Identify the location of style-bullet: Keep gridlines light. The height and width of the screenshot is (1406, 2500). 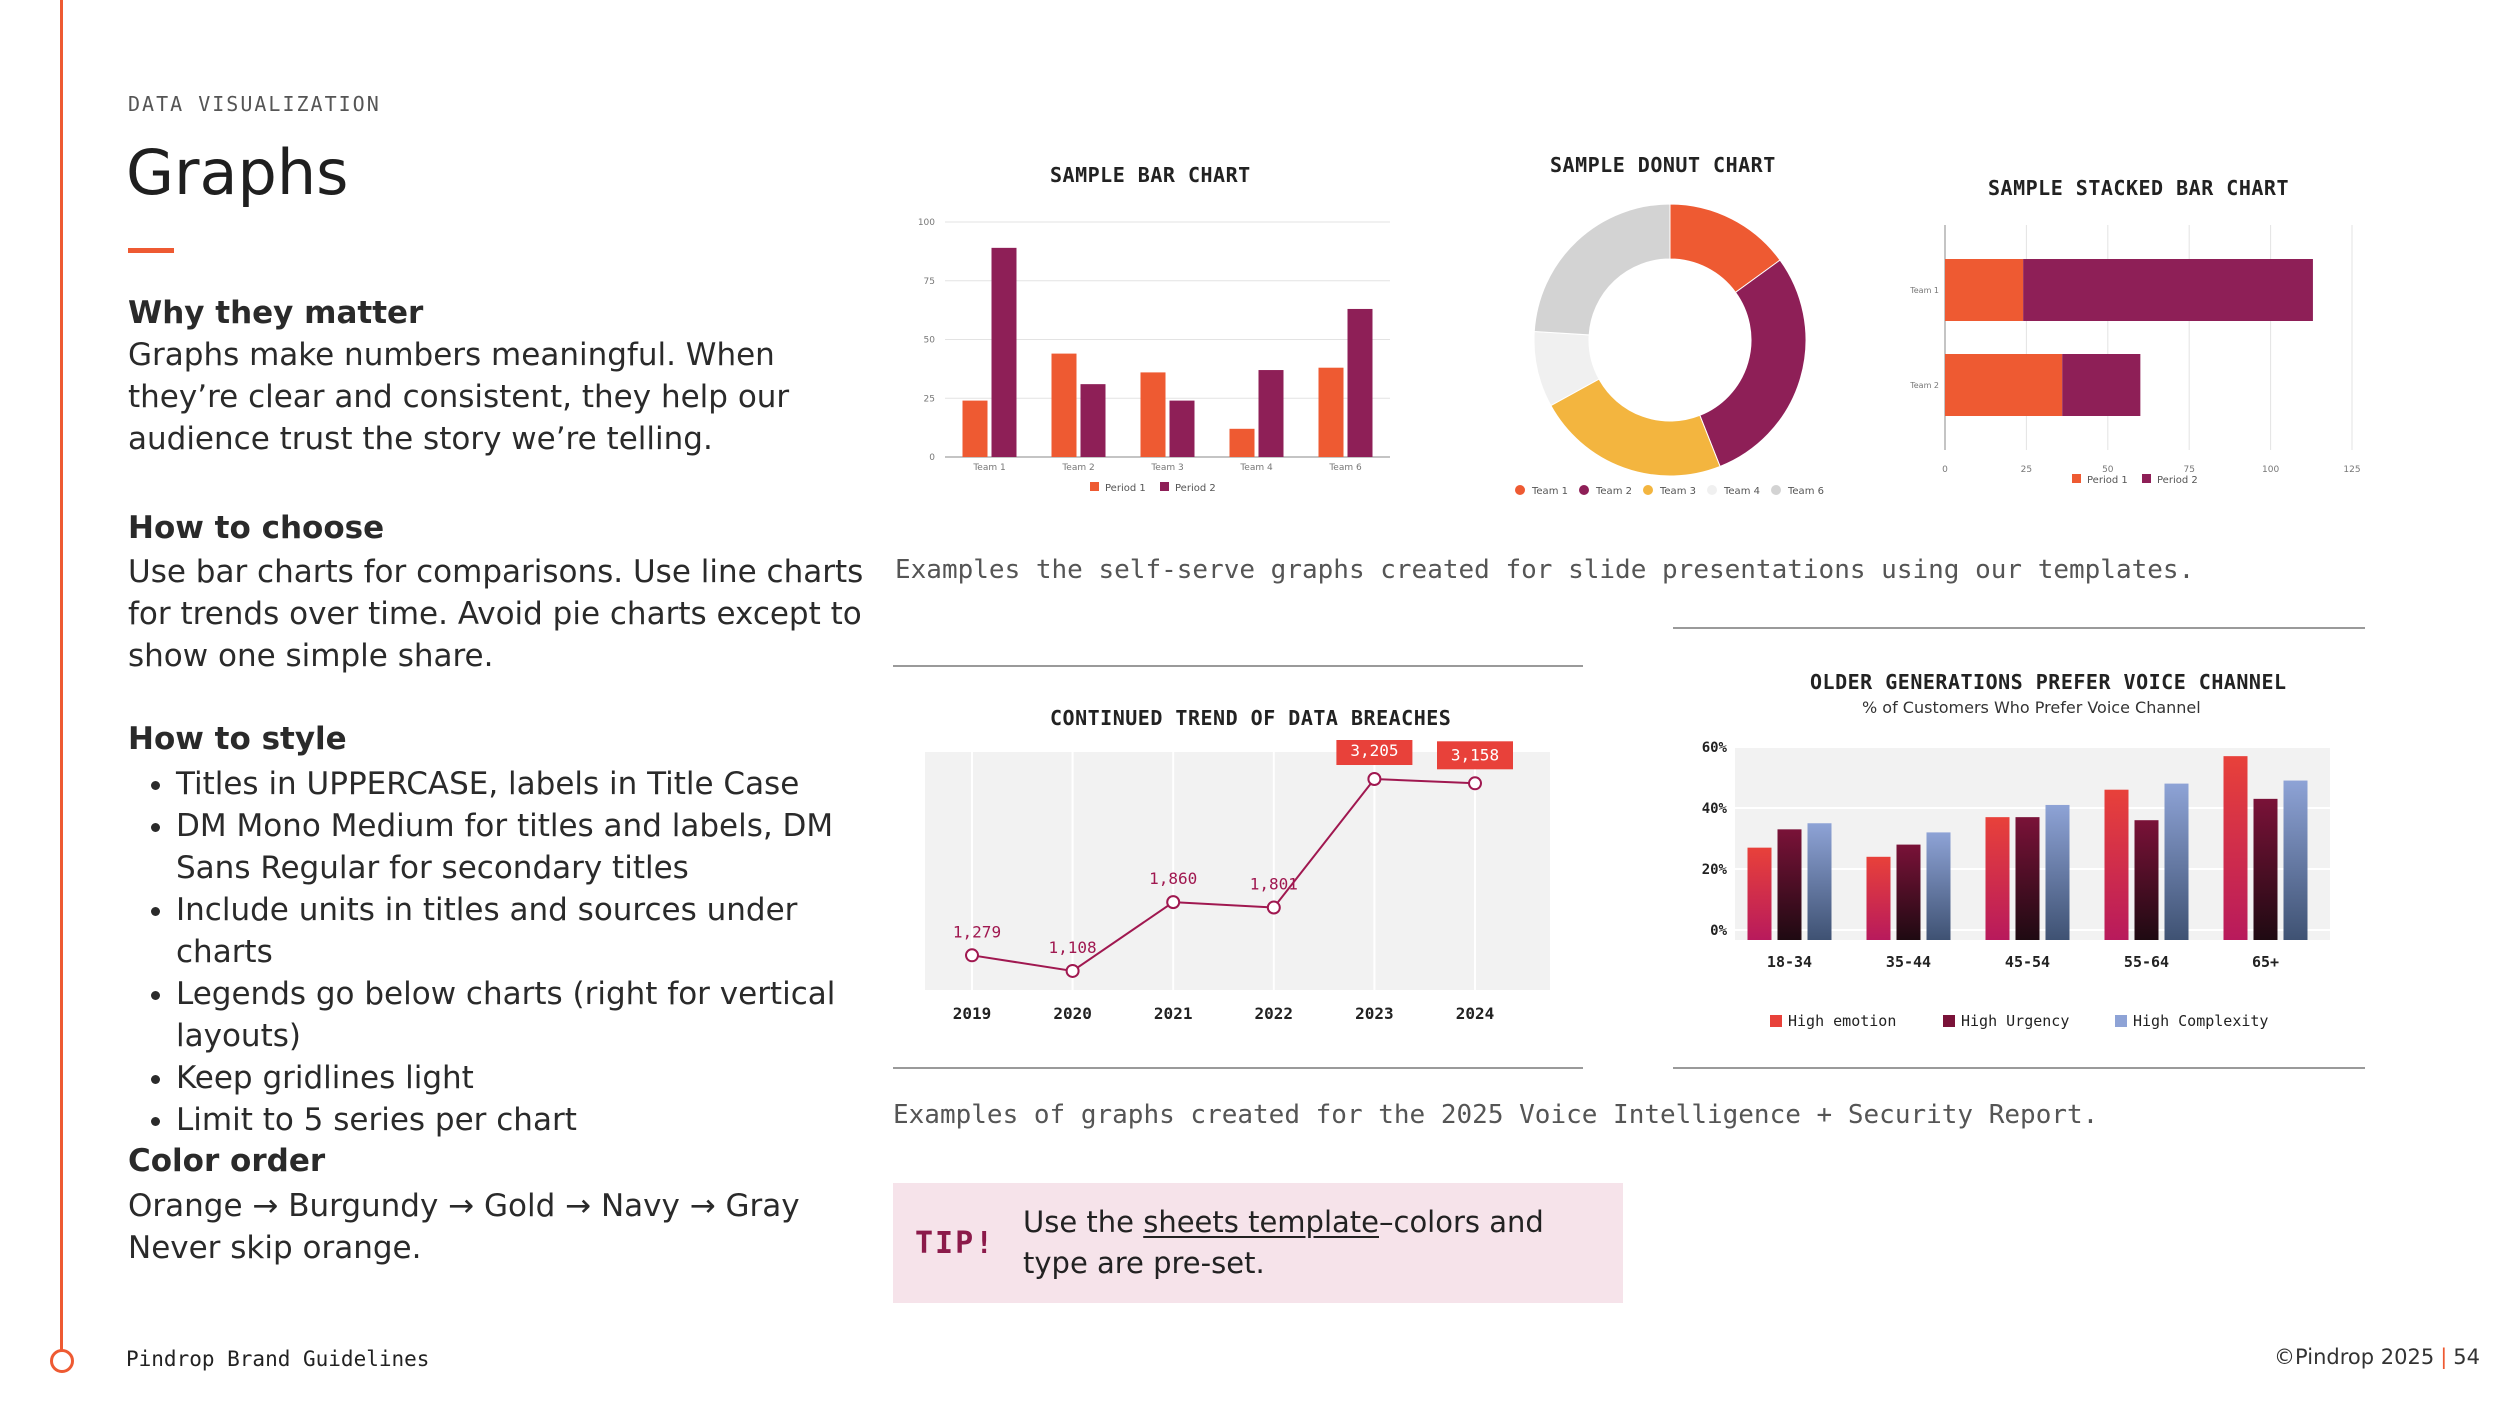
(532, 1078).